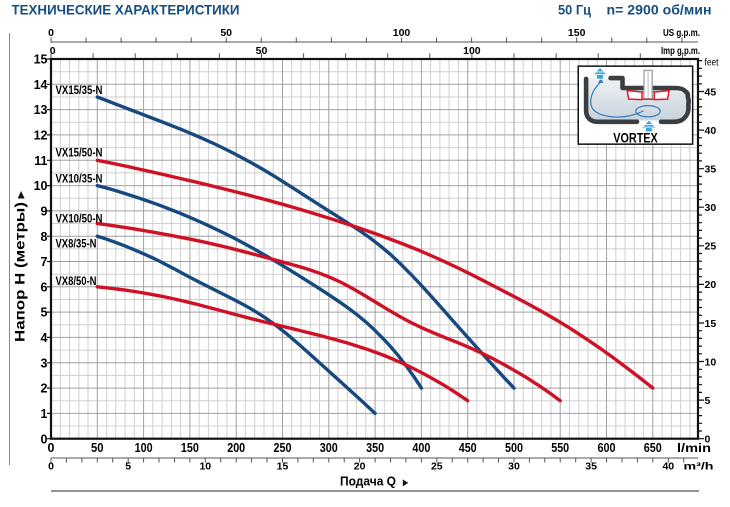 The image size is (730, 507). Describe the element at coordinates (659, 10) in the screenshot. I see `svg-text: n= 2900 об/мин` at that location.